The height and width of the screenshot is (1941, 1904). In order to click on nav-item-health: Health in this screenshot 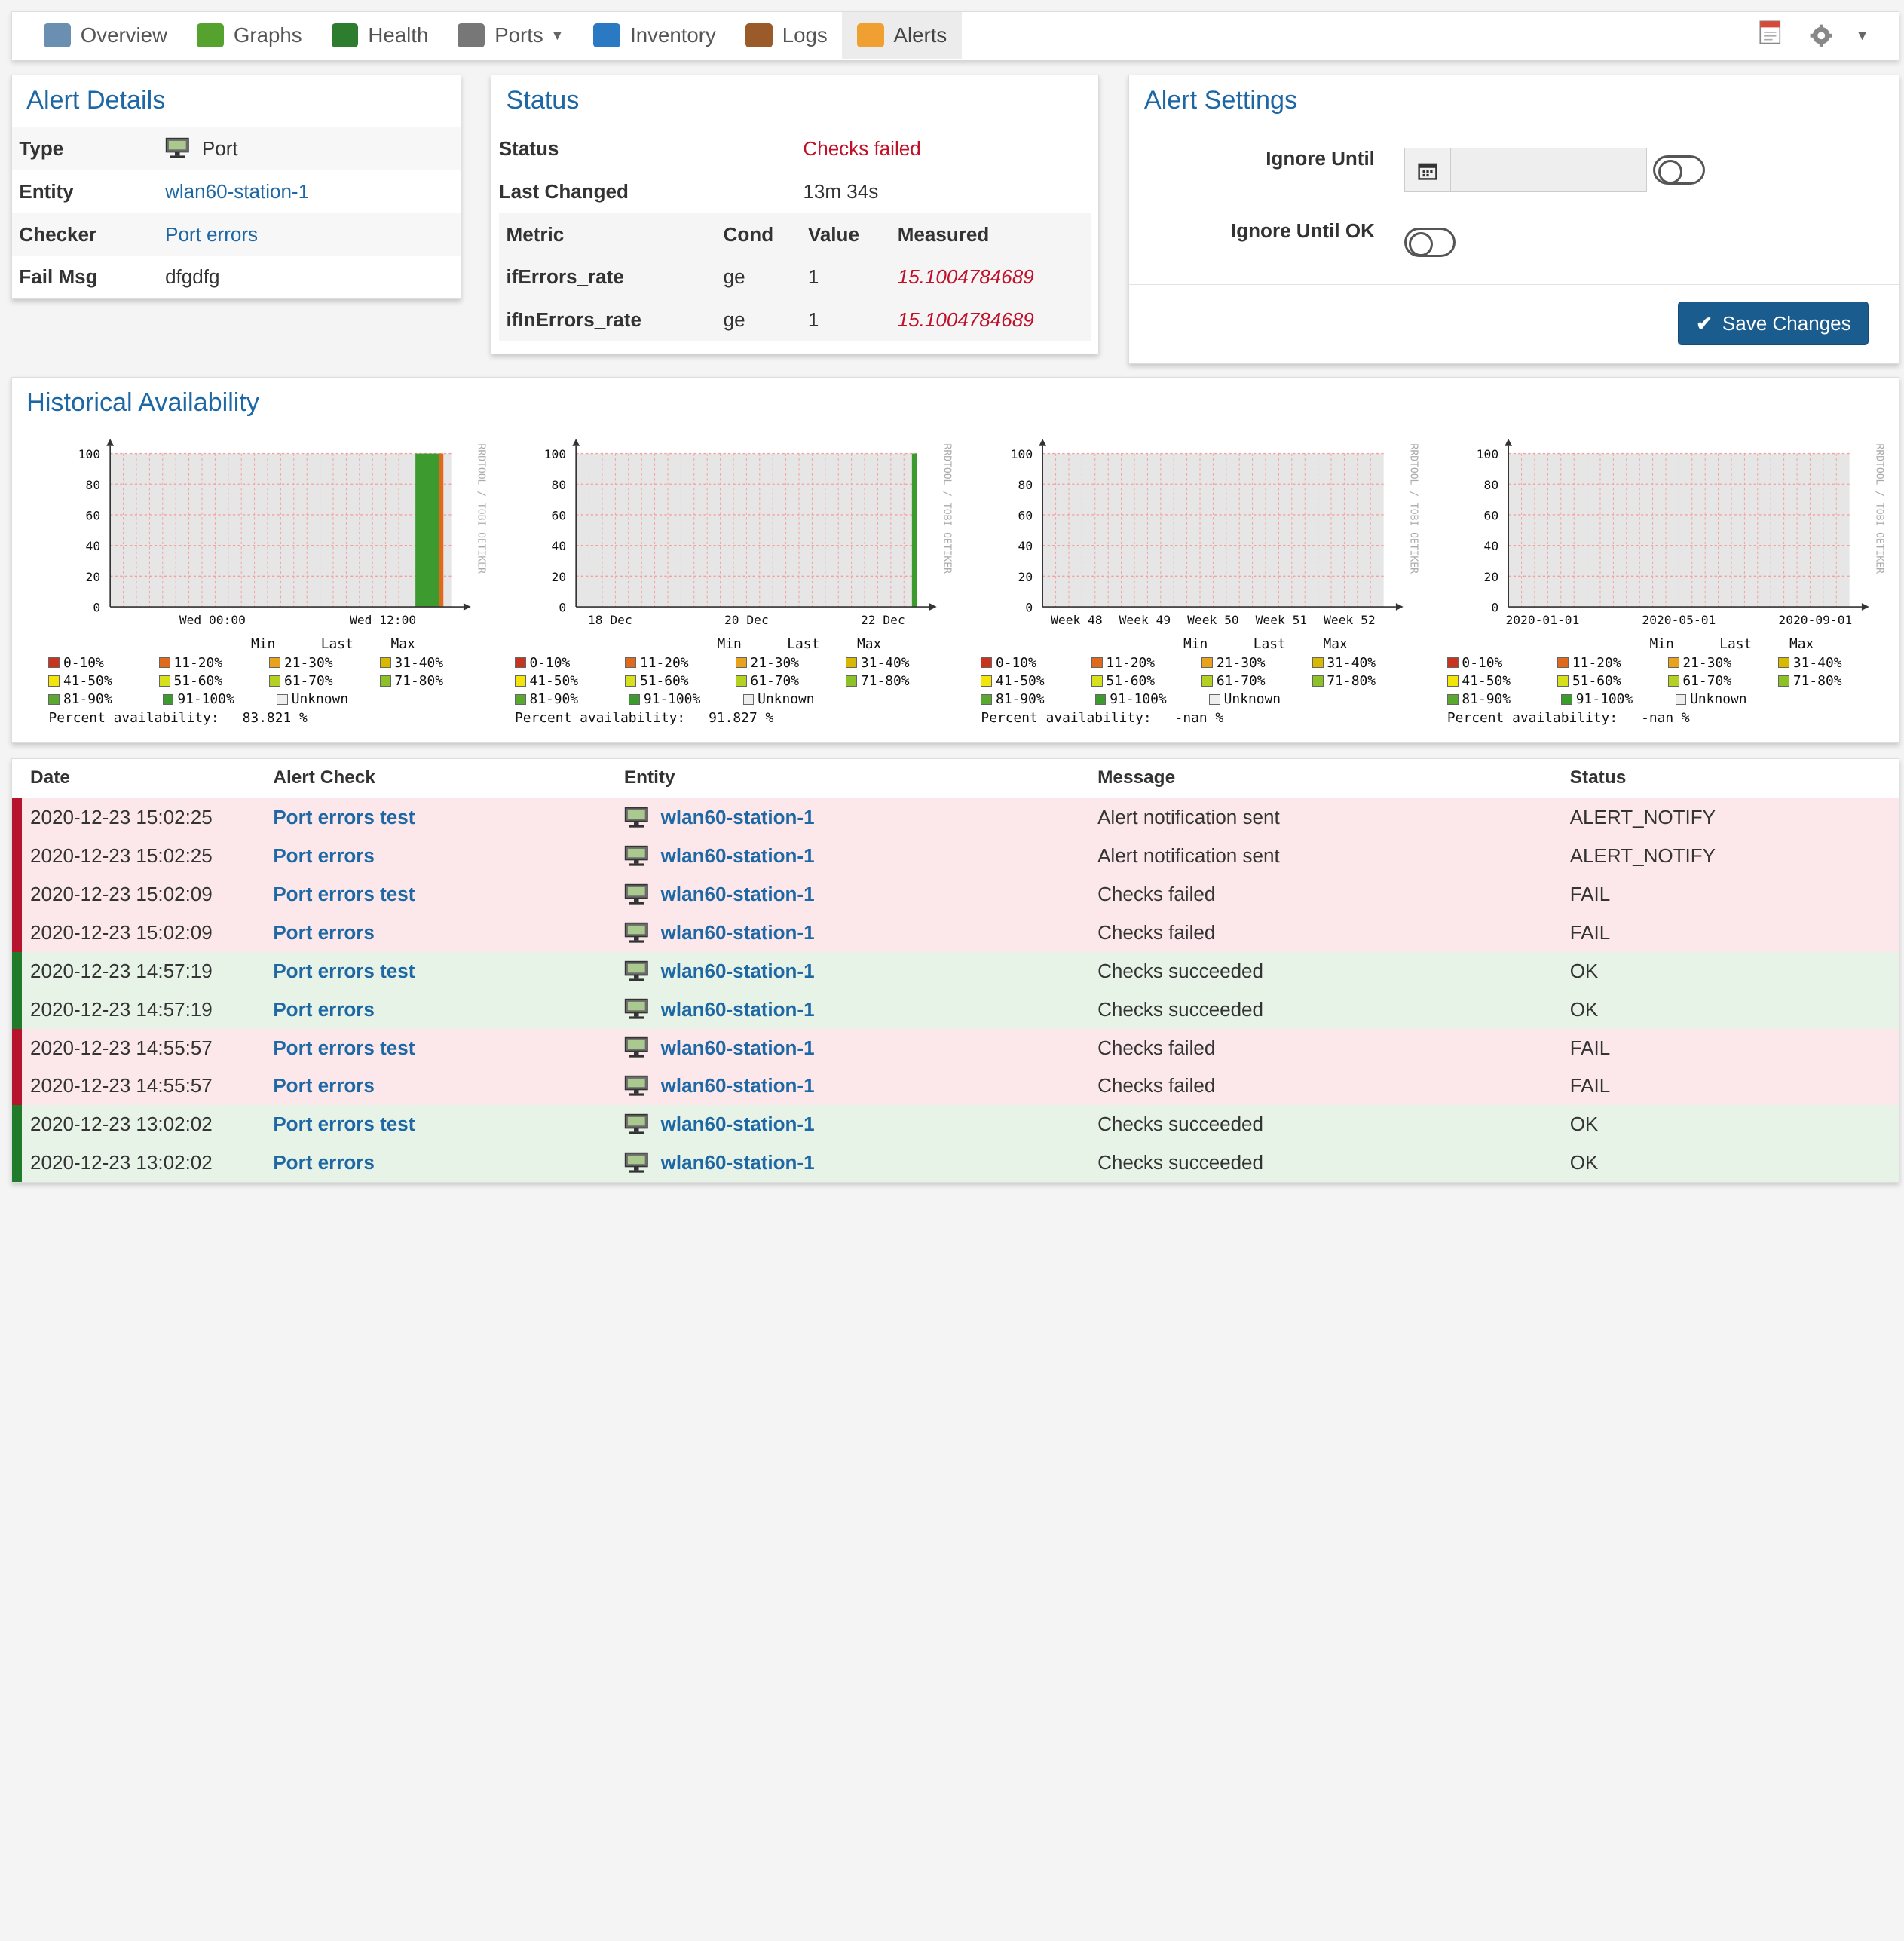, I will do `click(380, 35)`.